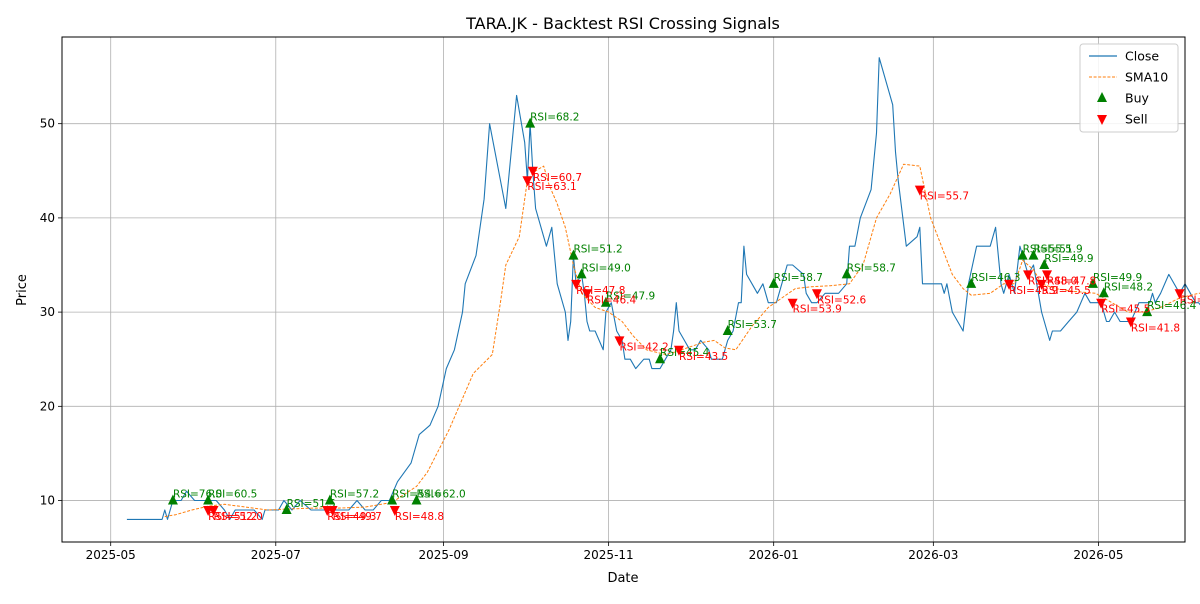  Describe the element at coordinates (554, 118) in the screenshot. I see `buy-signal-label: RSI=68.2` at that location.